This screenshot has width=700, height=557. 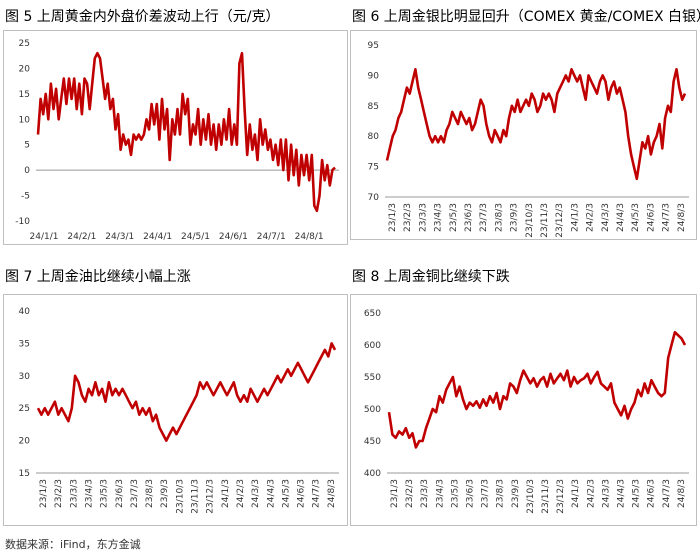 What do you see at coordinates (81, 237) in the screenshot?
I see `x-tick-label: 24/2/1` at bounding box center [81, 237].